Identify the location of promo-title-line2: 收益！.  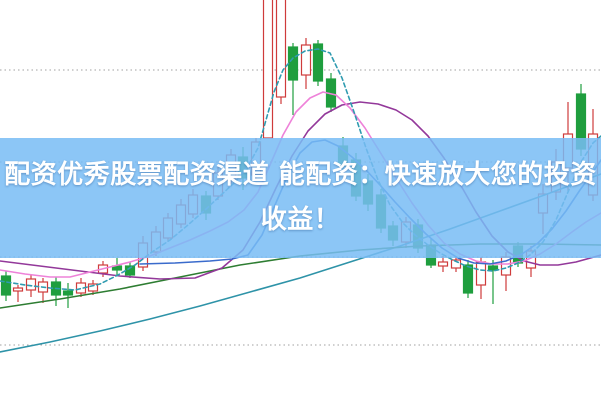
(300, 220).